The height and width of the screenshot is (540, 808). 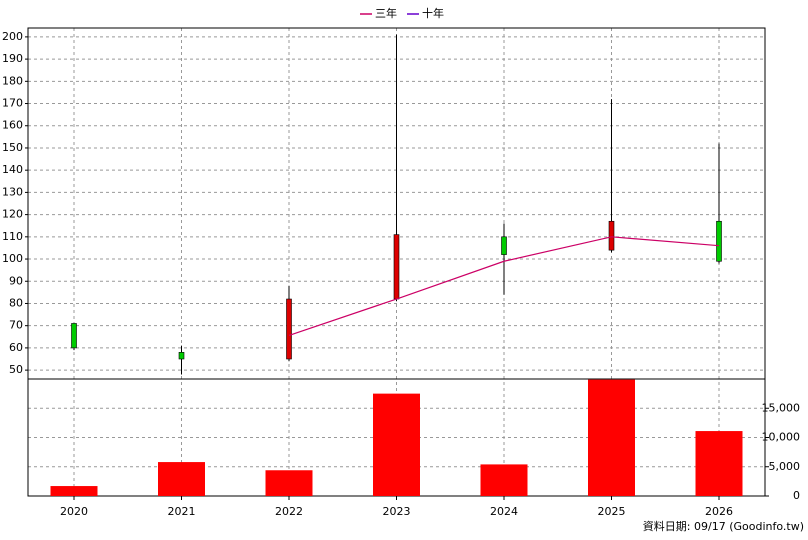 I want to click on y-tick-label: 170, so click(x=12, y=103).